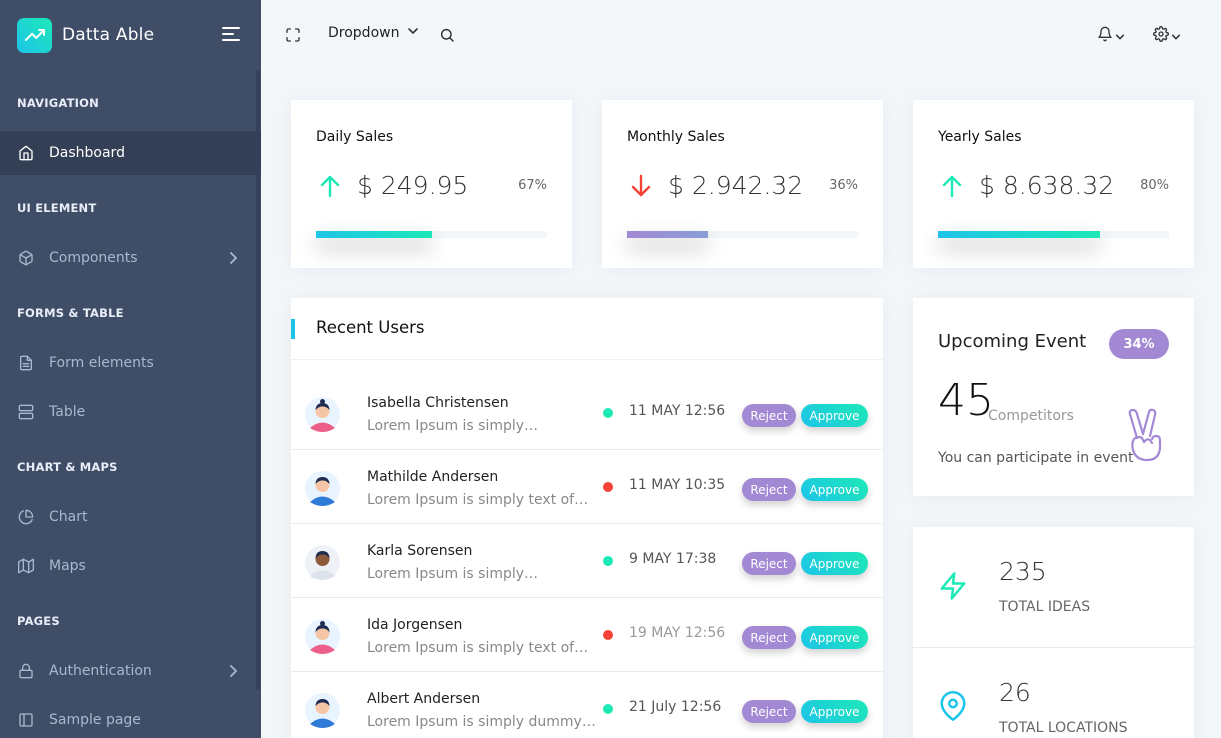 The image size is (1221, 738). Describe the element at coordinates (1167, 36) in the screenshot. I see `settings-dropdown` at that location.